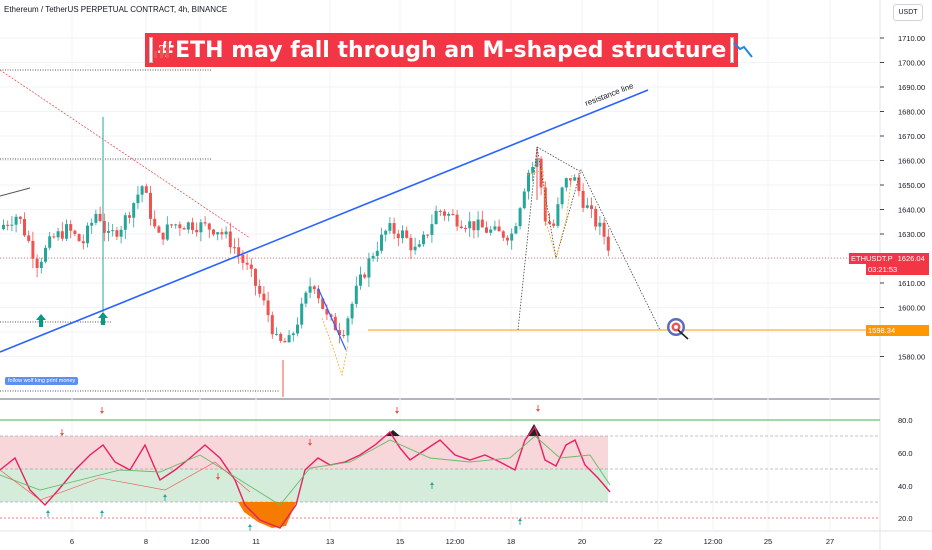 This screenshot has height=550, width=932. I want to click on price-tick-label: 1650.00, so click(911, 185).